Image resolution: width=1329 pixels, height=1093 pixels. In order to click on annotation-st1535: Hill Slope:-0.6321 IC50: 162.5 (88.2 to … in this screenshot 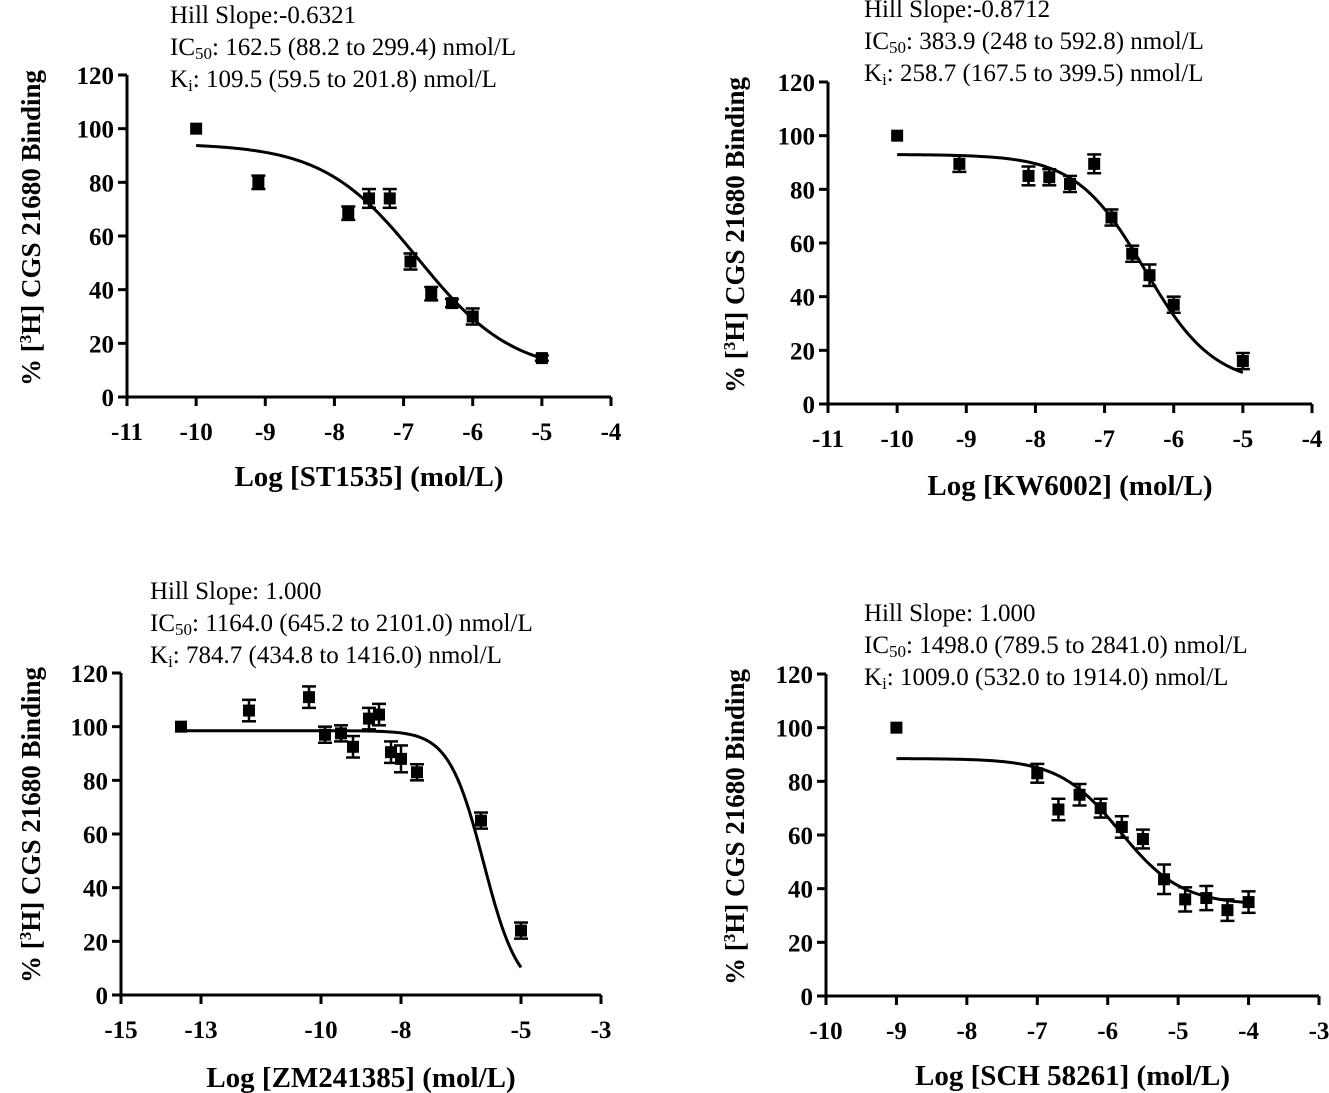, I will do `click(343, 48)`.